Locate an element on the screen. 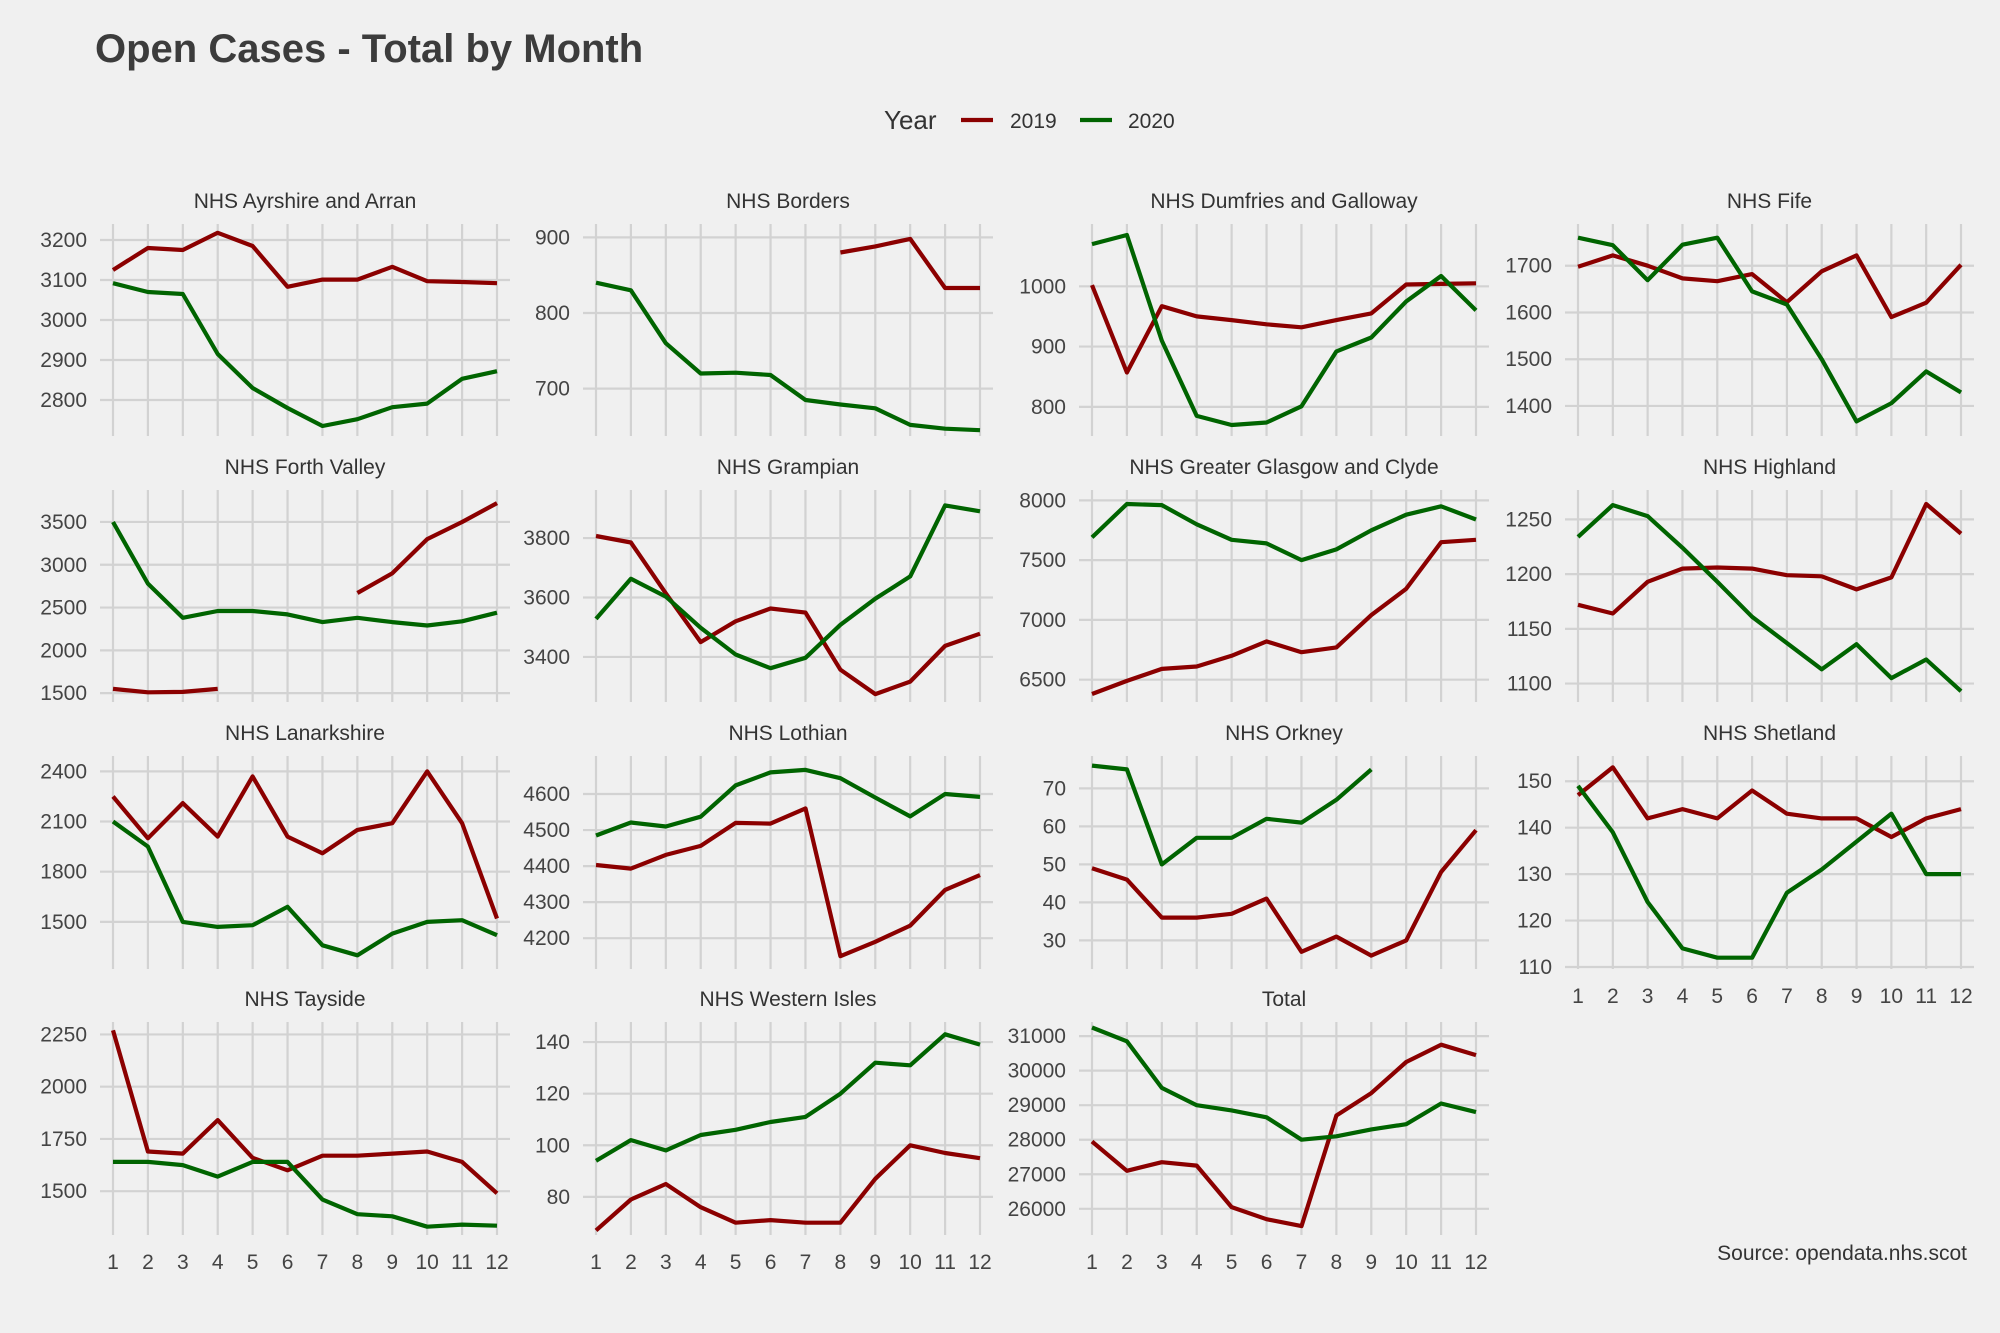 This screenshot has height=1333, width=2000. y-tick-label: 1600 is located at coordinates (1528, 312).